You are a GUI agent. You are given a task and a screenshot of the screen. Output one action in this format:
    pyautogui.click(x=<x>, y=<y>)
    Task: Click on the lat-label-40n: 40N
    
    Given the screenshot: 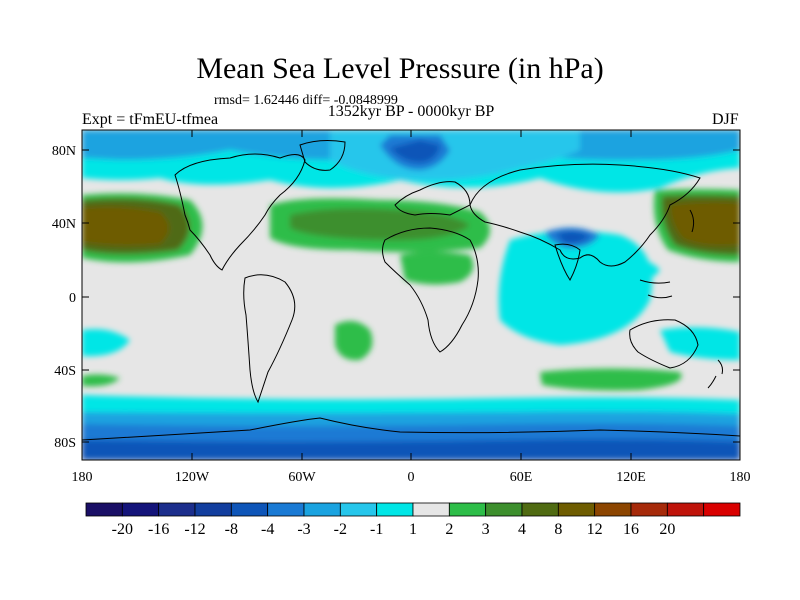 What is the action you would take?
    pyautogui.click(x=64, y=224)
    